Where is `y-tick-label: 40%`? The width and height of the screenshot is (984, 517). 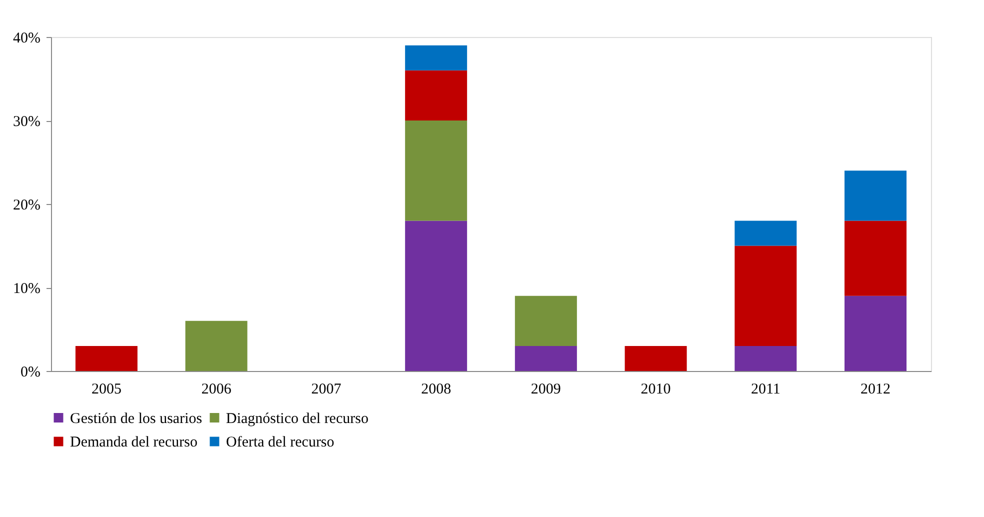 y-tick-label: 40% is located at coordinates (26, 38).